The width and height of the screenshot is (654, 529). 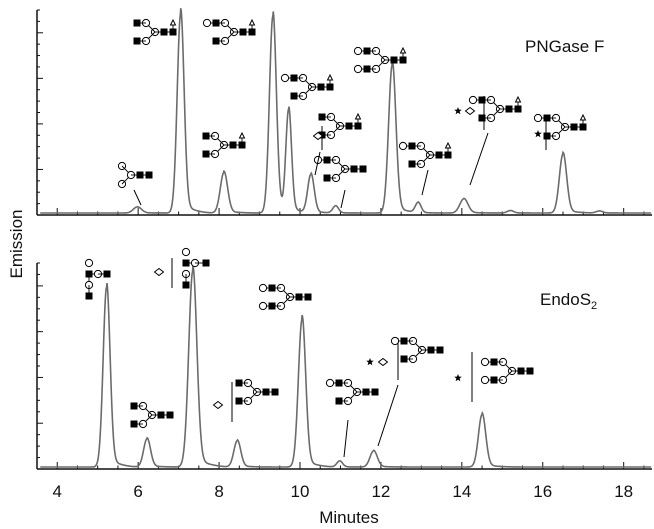 I want to click on x-tick-label-10: 10, so click(x=300, y=491).